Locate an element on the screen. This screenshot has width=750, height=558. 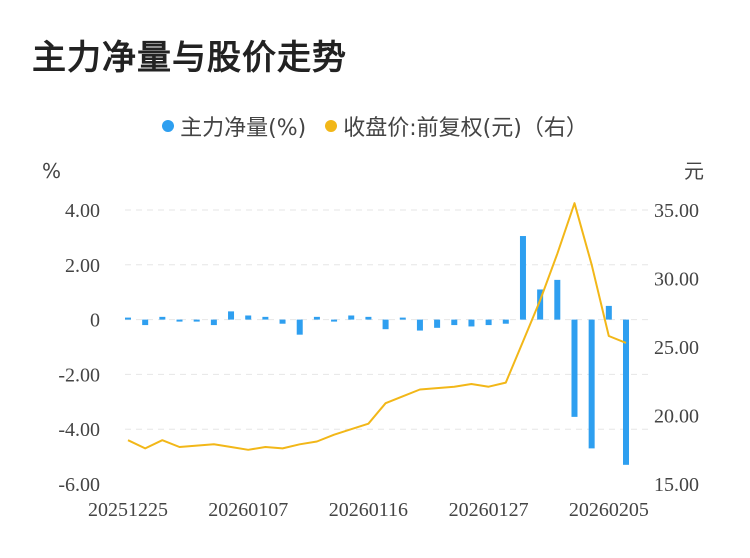
y-left-tick-label: 4.00 is located at coordinates (82, 211).